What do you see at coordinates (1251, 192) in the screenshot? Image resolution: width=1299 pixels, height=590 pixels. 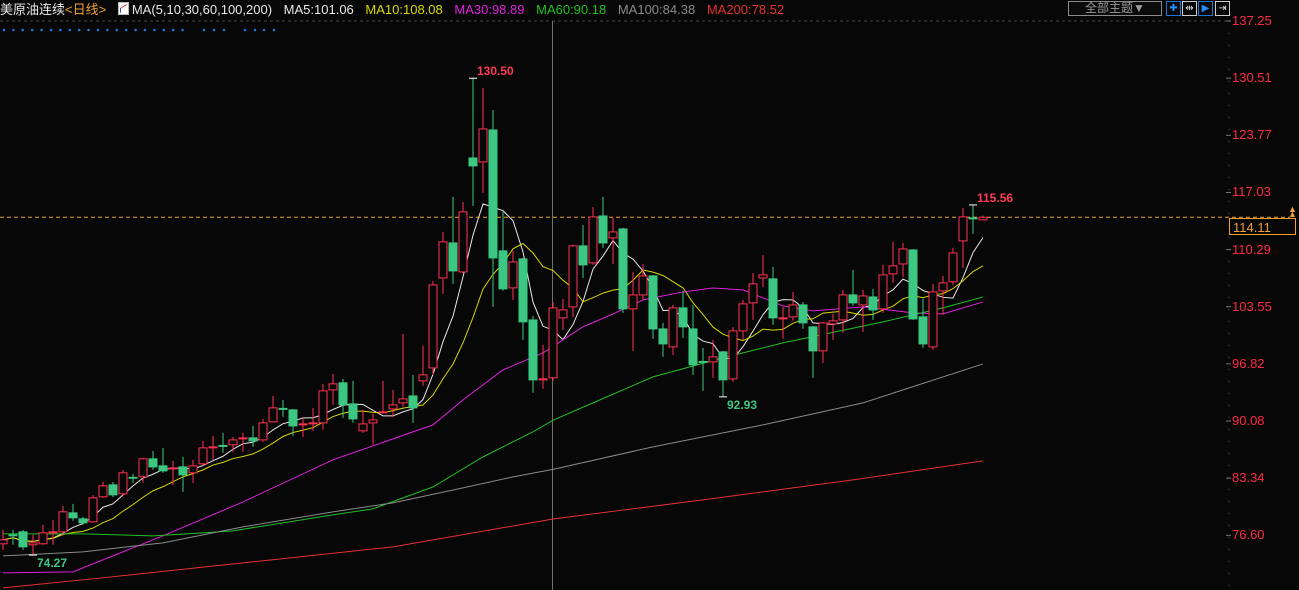 I see `y-tick-label: 117.03` at bounding box center [1251, 192].